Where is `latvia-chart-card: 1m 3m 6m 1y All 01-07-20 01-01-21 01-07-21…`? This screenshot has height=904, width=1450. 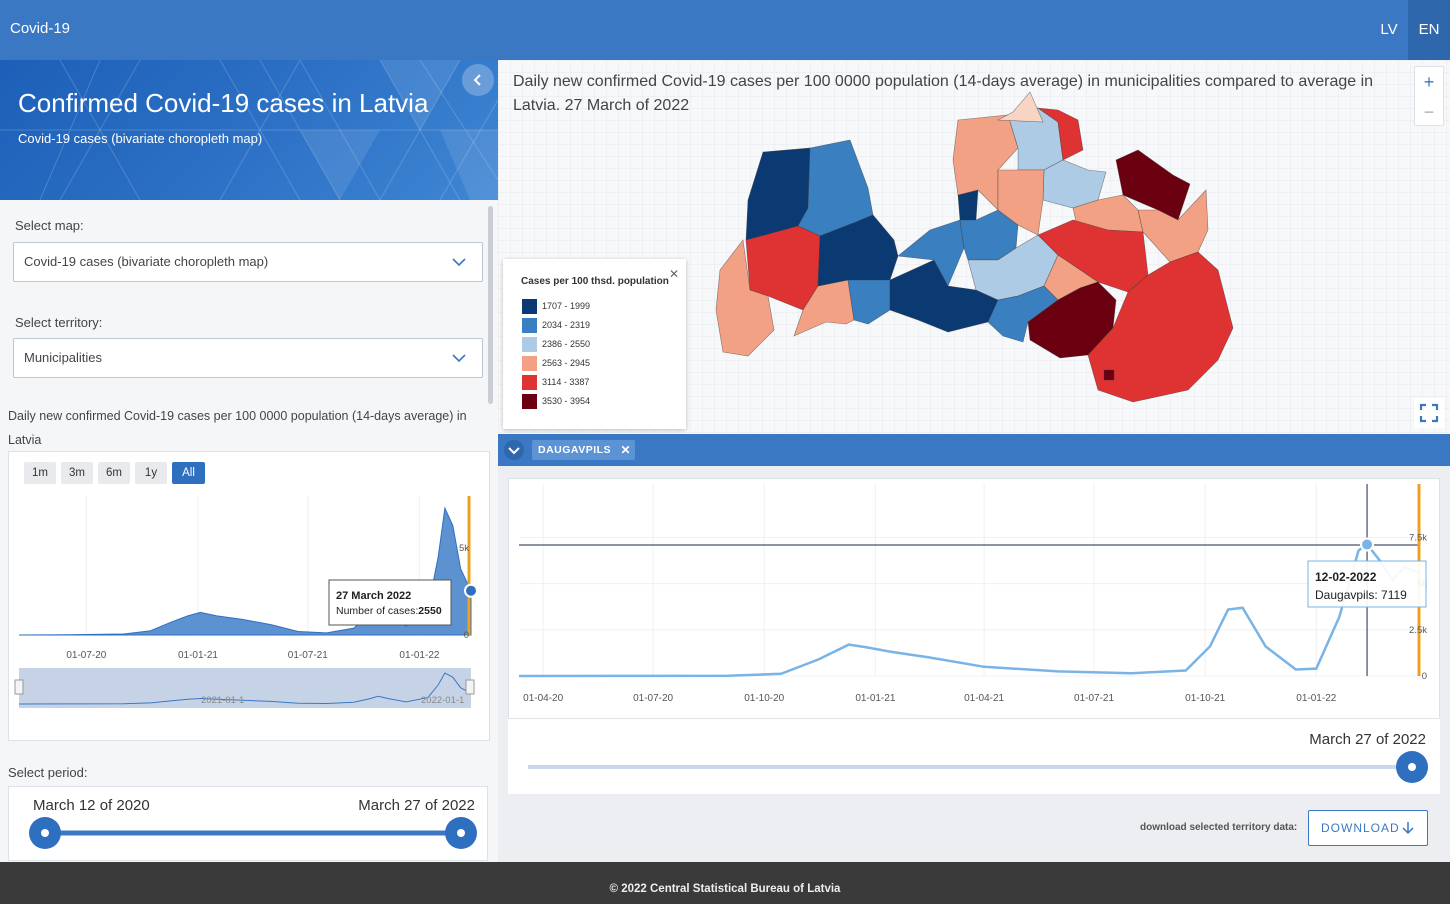 latvia-chart-card: 1m 3m 6m 1y All 01-07-20 01-01-21 01-07-21… is located at coordinates (249, 596).